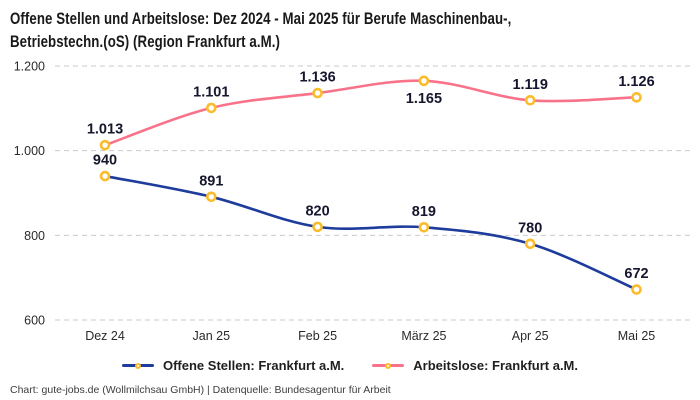 Image resolution: width=700 pixels, height=400 pixels. What do you see at coordinates (424, 99) in the screenshot?
I see `data-point-label: 1.165` at bounding box center [424, 99].